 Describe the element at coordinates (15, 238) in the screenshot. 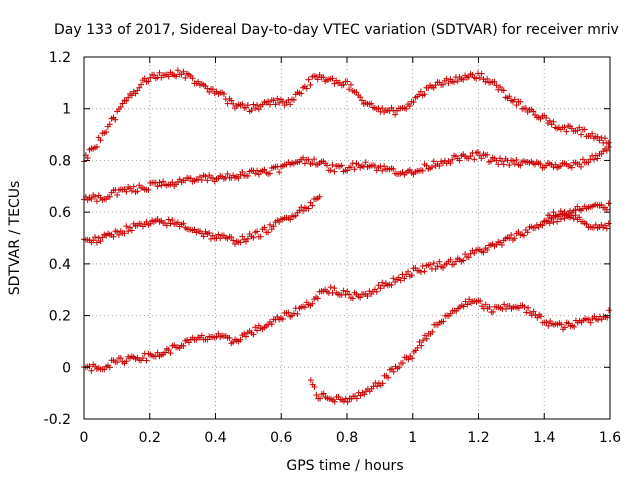

I see `y-axis-label: SDTVAR / TECUs` at that location.